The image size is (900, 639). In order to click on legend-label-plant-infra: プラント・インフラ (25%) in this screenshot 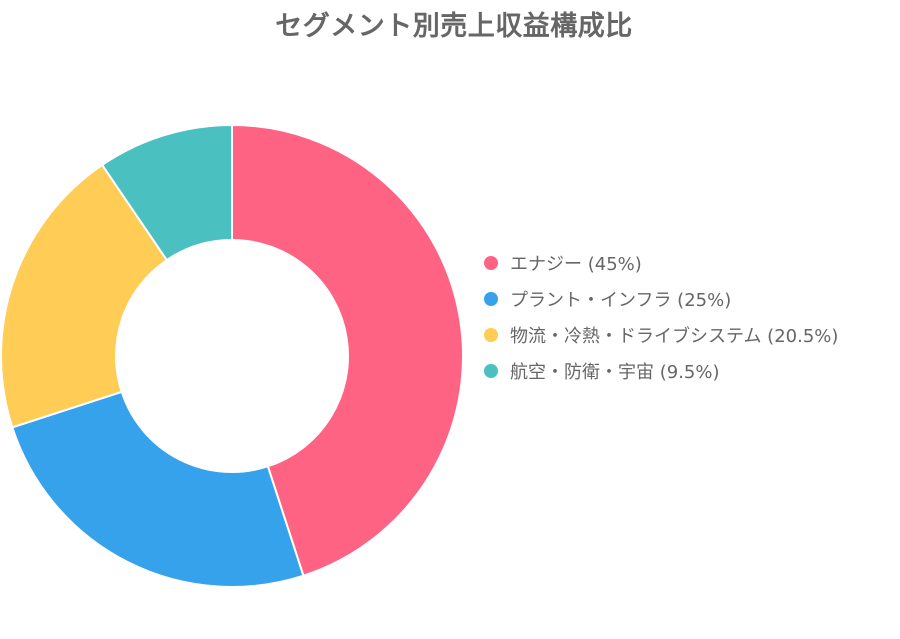, I will do `click(621, 300)`.